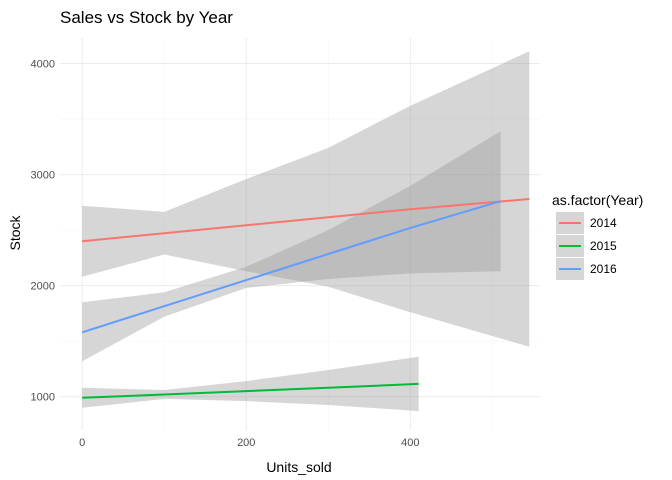  I want to click on x-axis-title: Units_sold, so click(298, 467).